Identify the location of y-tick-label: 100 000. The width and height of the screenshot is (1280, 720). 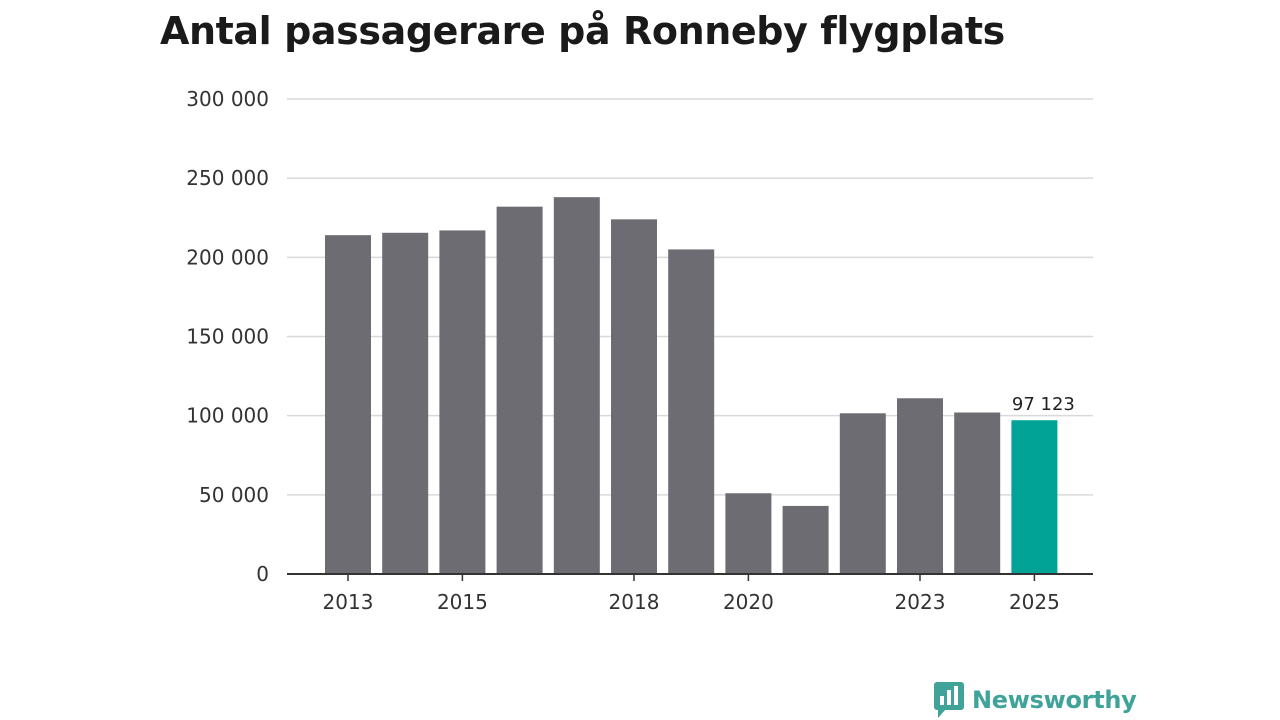
(227, 416).